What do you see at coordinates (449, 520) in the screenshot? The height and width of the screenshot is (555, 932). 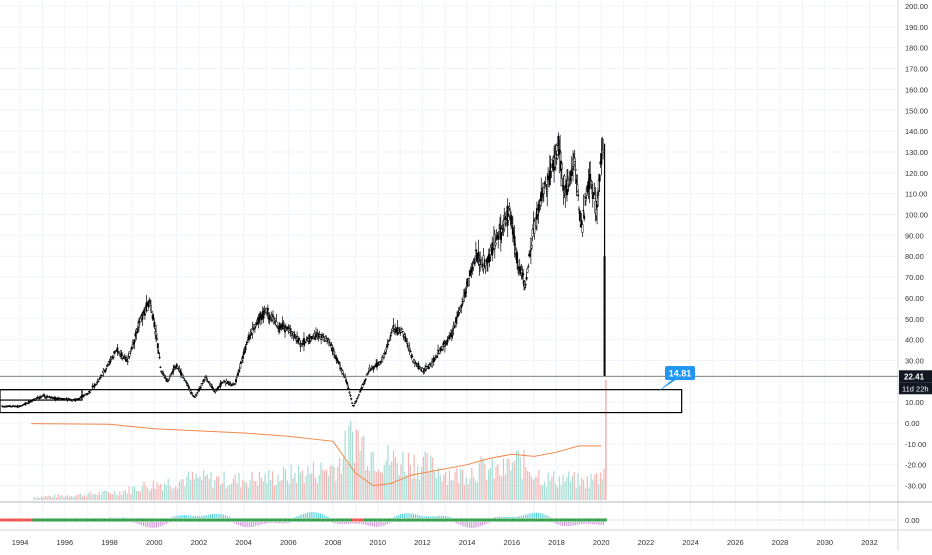 I see `lower-indicator-pane` at bounding box center [449, 520].